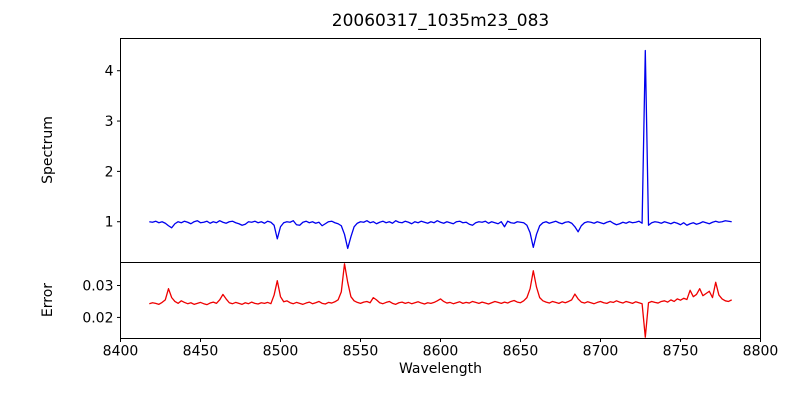 This screenshot has width=800, height=400. I want to click on y-tick-label: 1, so click(109, 223).